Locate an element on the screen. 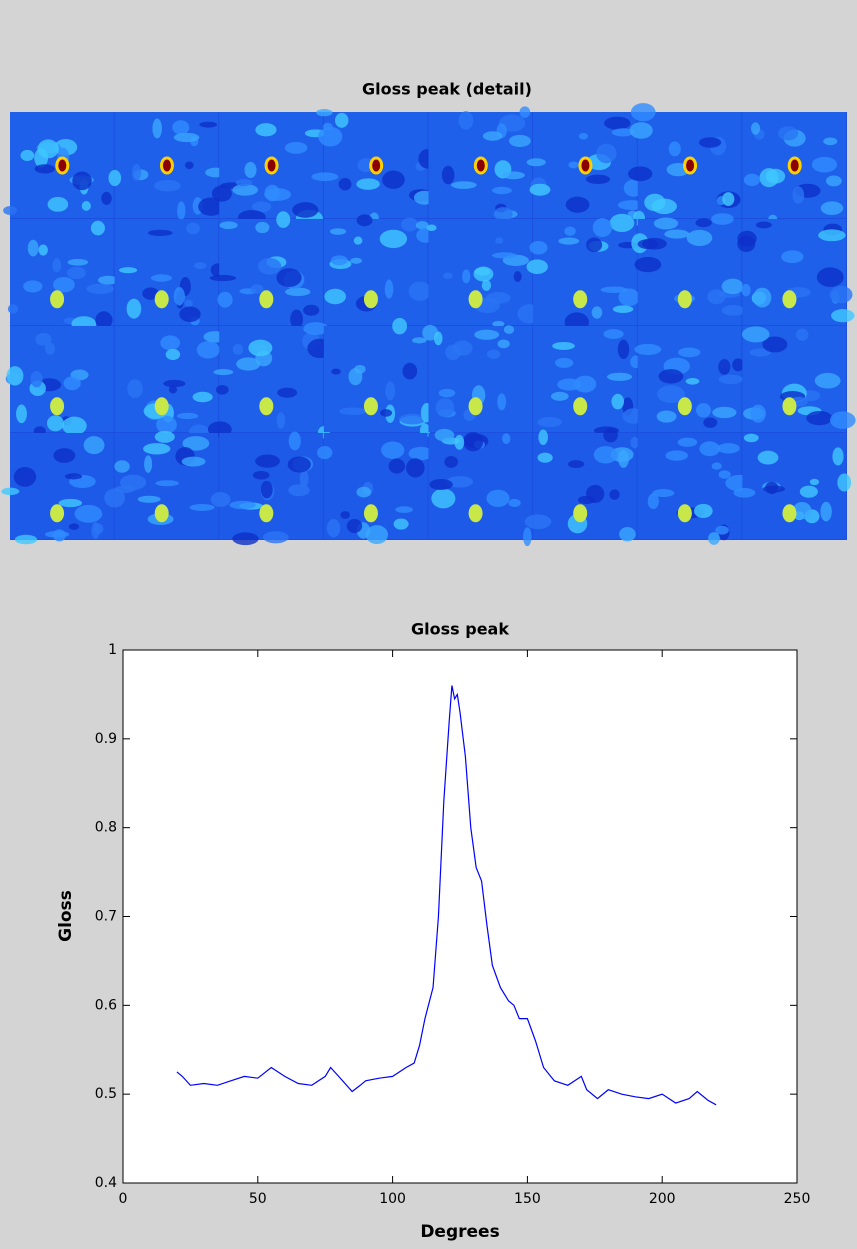  y-tick-label: 0.8 is located at coordinates (106, 828).